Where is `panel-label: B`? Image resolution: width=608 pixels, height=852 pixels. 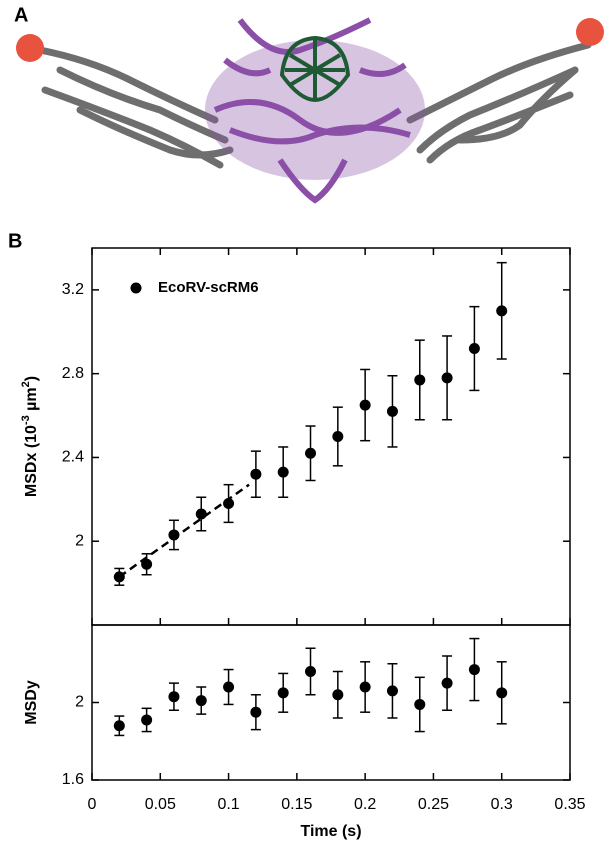
panel-label: B is located at coordinates (15, 241).